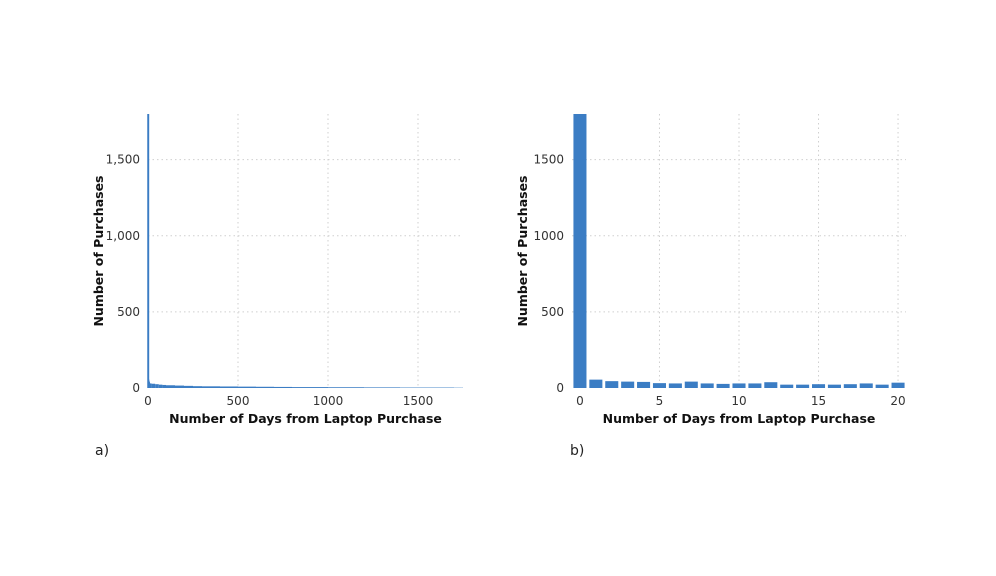  Describe the element at coordinates (580, 401) in the screenshot. I see `b-xtick-label-0: 0` at that location.